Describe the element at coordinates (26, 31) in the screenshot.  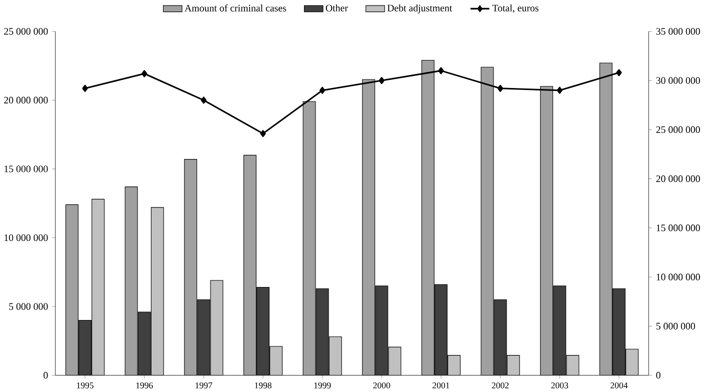
I see `y-tick-label: 25 000 000` at that location.